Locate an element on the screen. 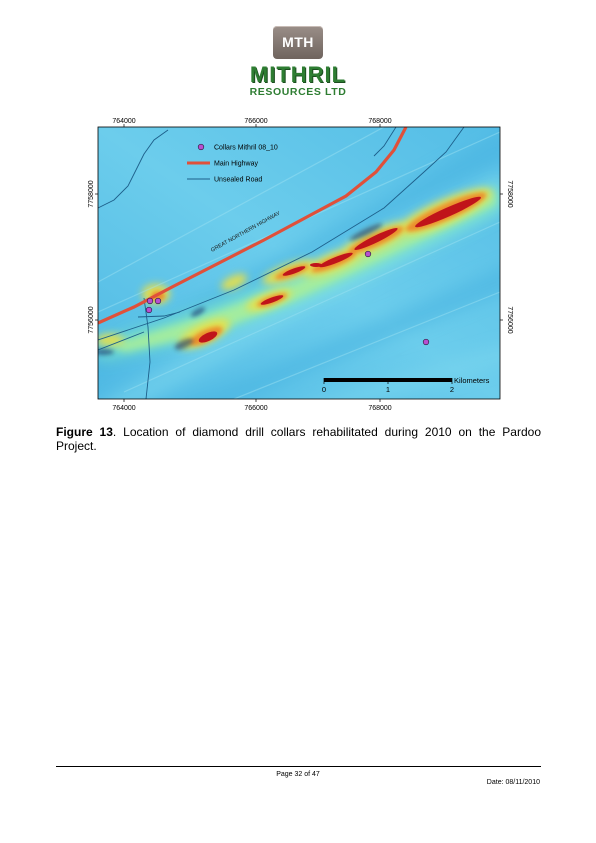 This screenshot has width=596, height=843. y-tick-label-left: 7756000 is located at coordinates (91, 319).